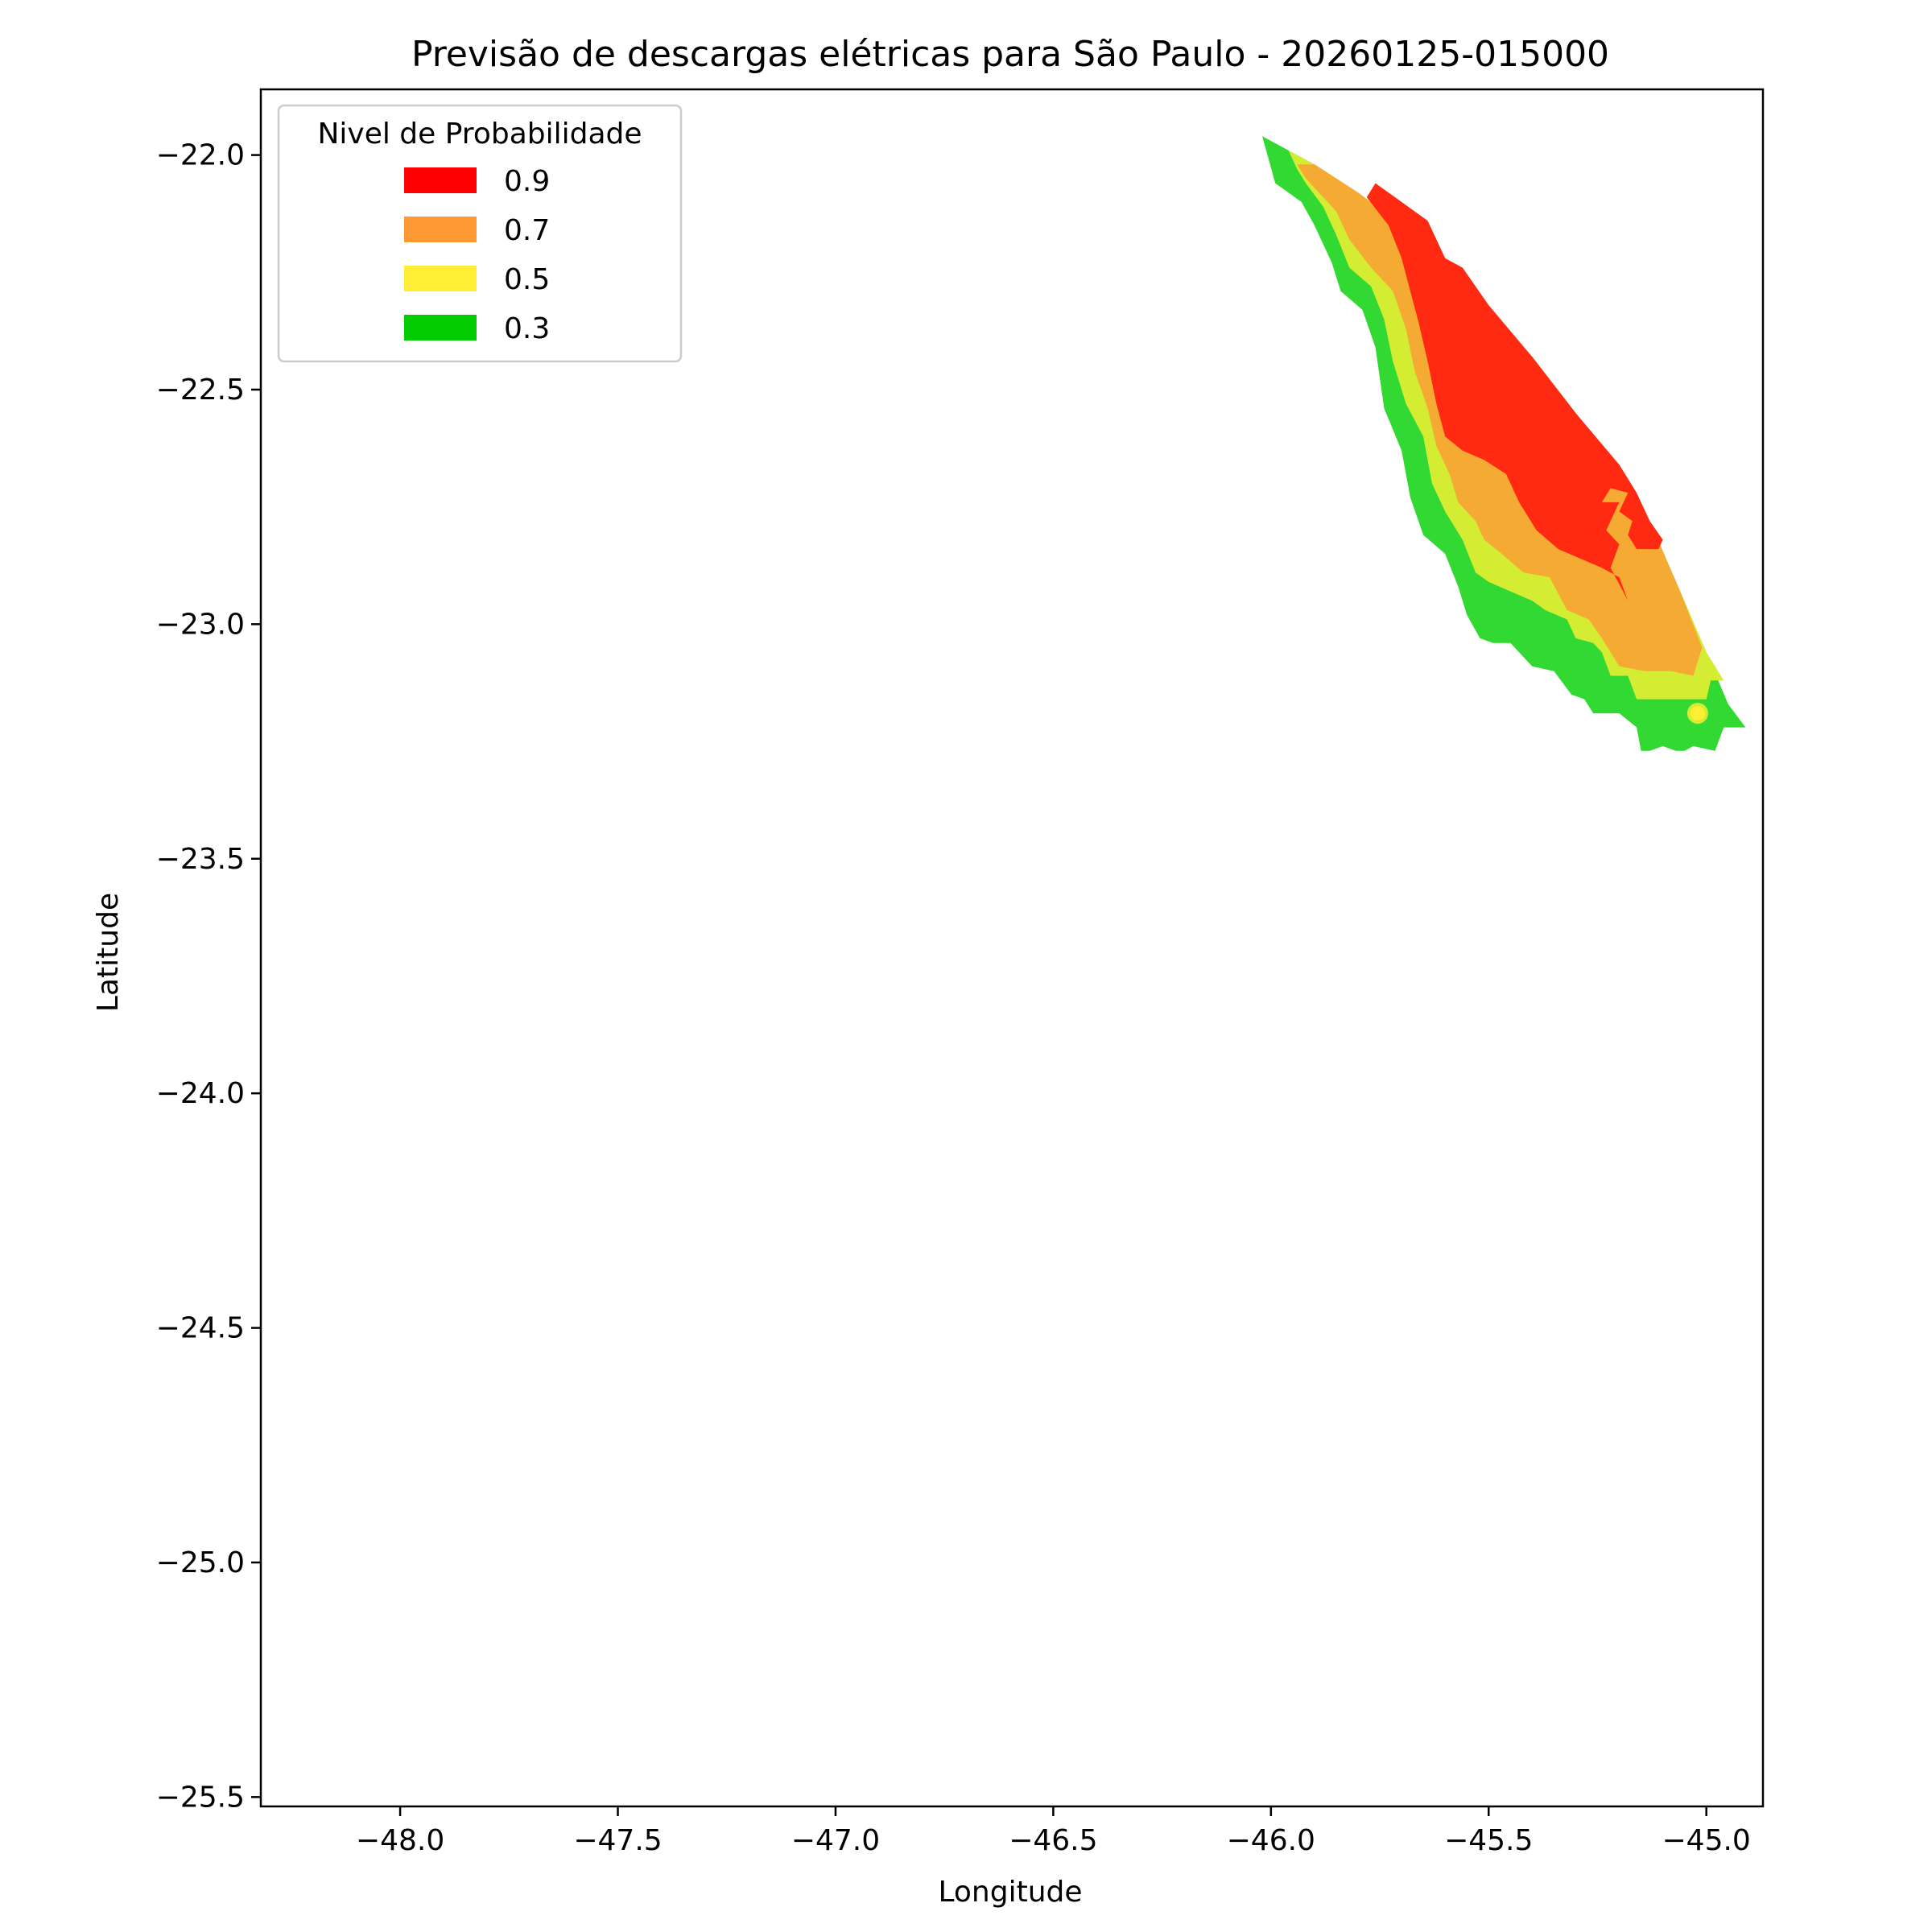 This screenshot has height=1932, width=1932. What do you see at coordinates (1488, 1840) in the screenshot?
I see `x-tick-label: −45.5` at bounding box center [1488, 1840].